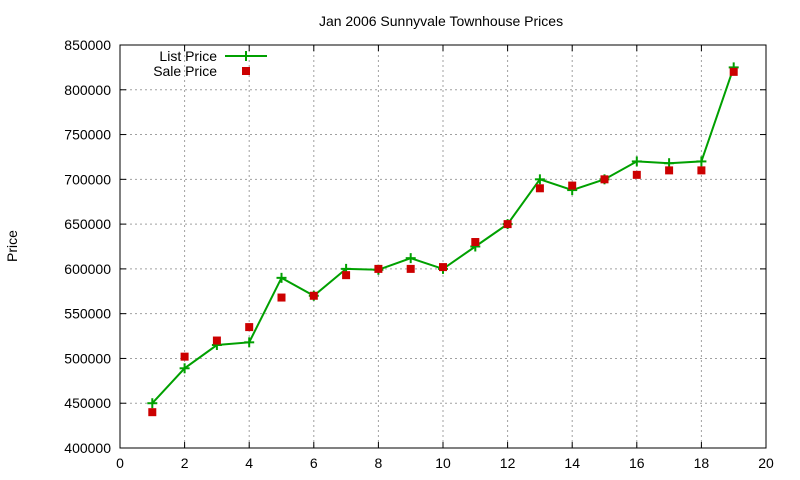 This screenshot has height=480, width=800. Describe the element at coordinates (120, 463) in the screenshot. I see `x-tick-label: 0` at that location.